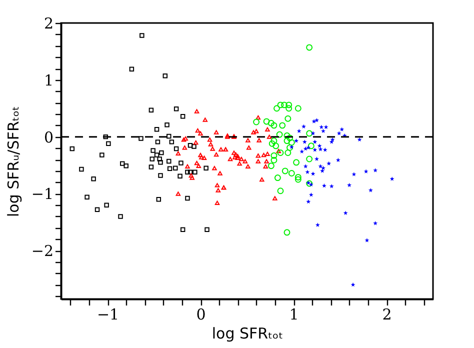  What do you see at coordinates (387, 315) in the screenshot?
I see `x-tick-label: 2` at bounding box center [387, 315].